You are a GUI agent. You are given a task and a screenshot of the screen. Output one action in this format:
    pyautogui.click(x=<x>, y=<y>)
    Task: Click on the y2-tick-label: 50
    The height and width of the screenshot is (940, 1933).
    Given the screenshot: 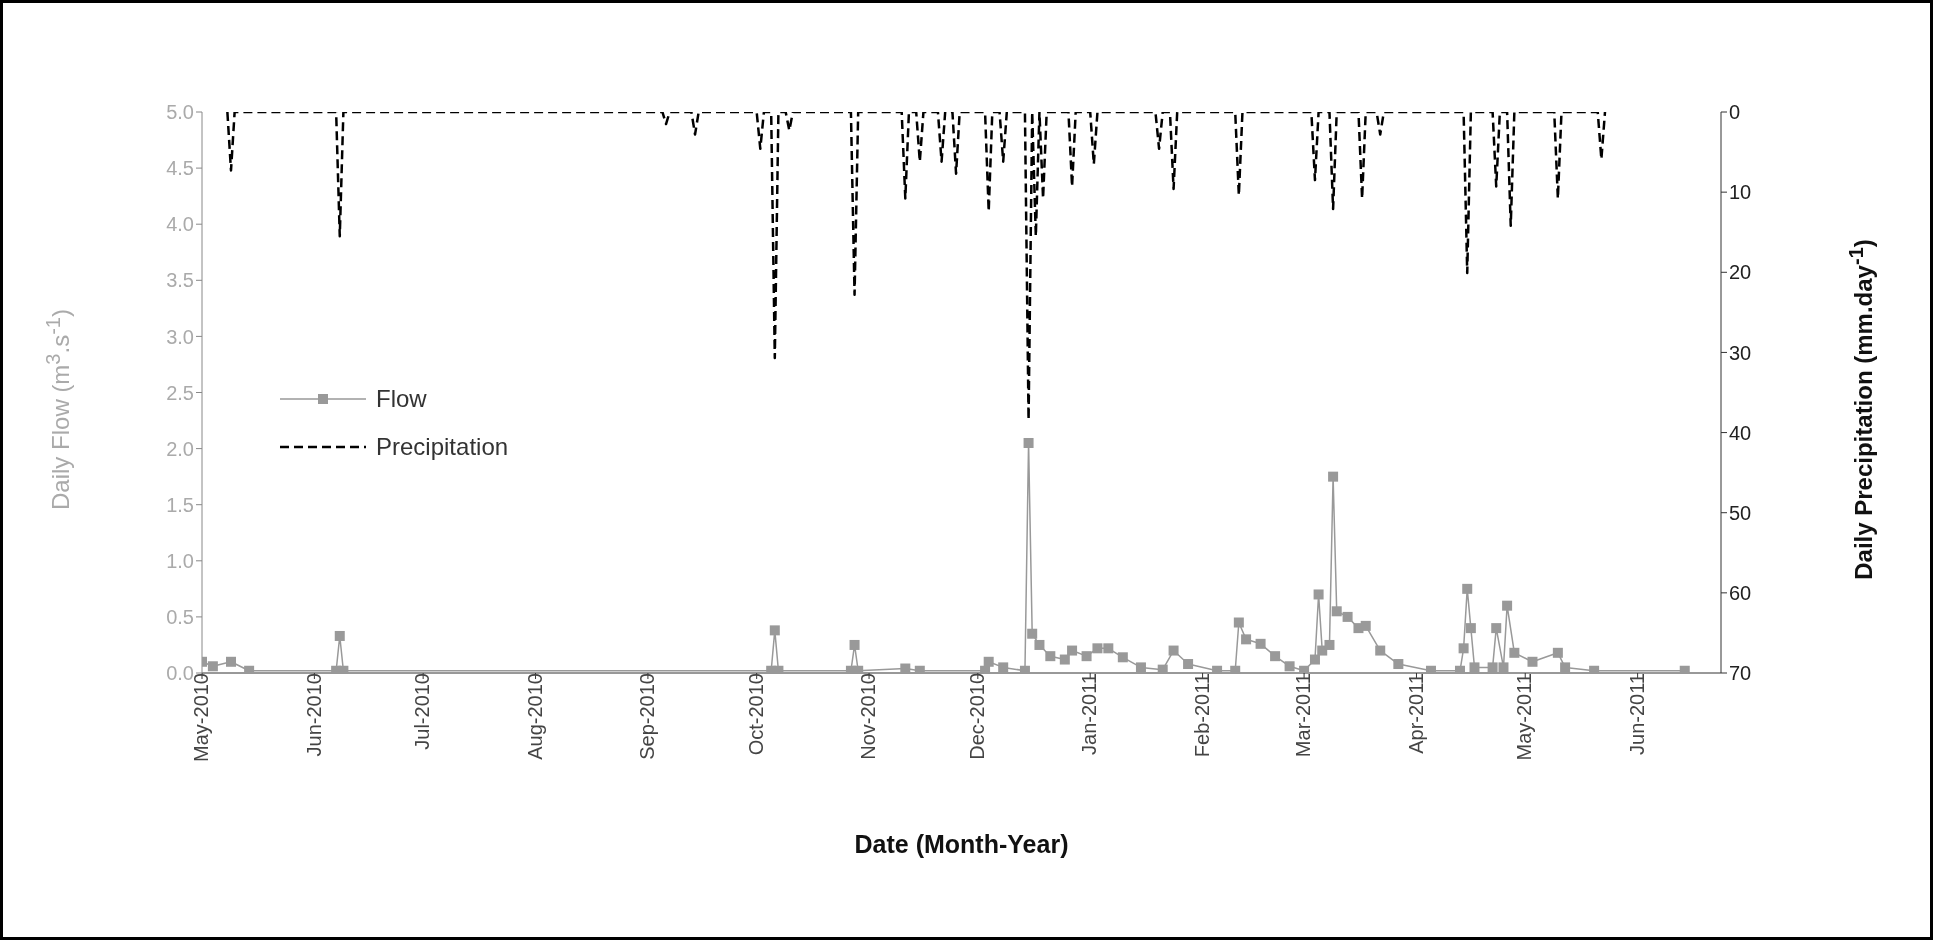 What is the action you would take?
    pyautogui.click(x=1740, y=512)
    